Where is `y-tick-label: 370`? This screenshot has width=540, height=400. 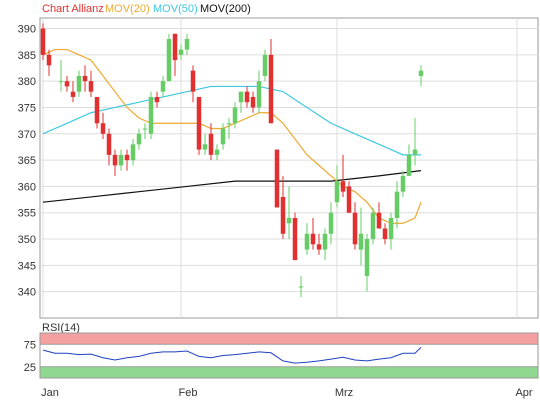 y-tick-label: 370 is located at coordinates (27, 135).